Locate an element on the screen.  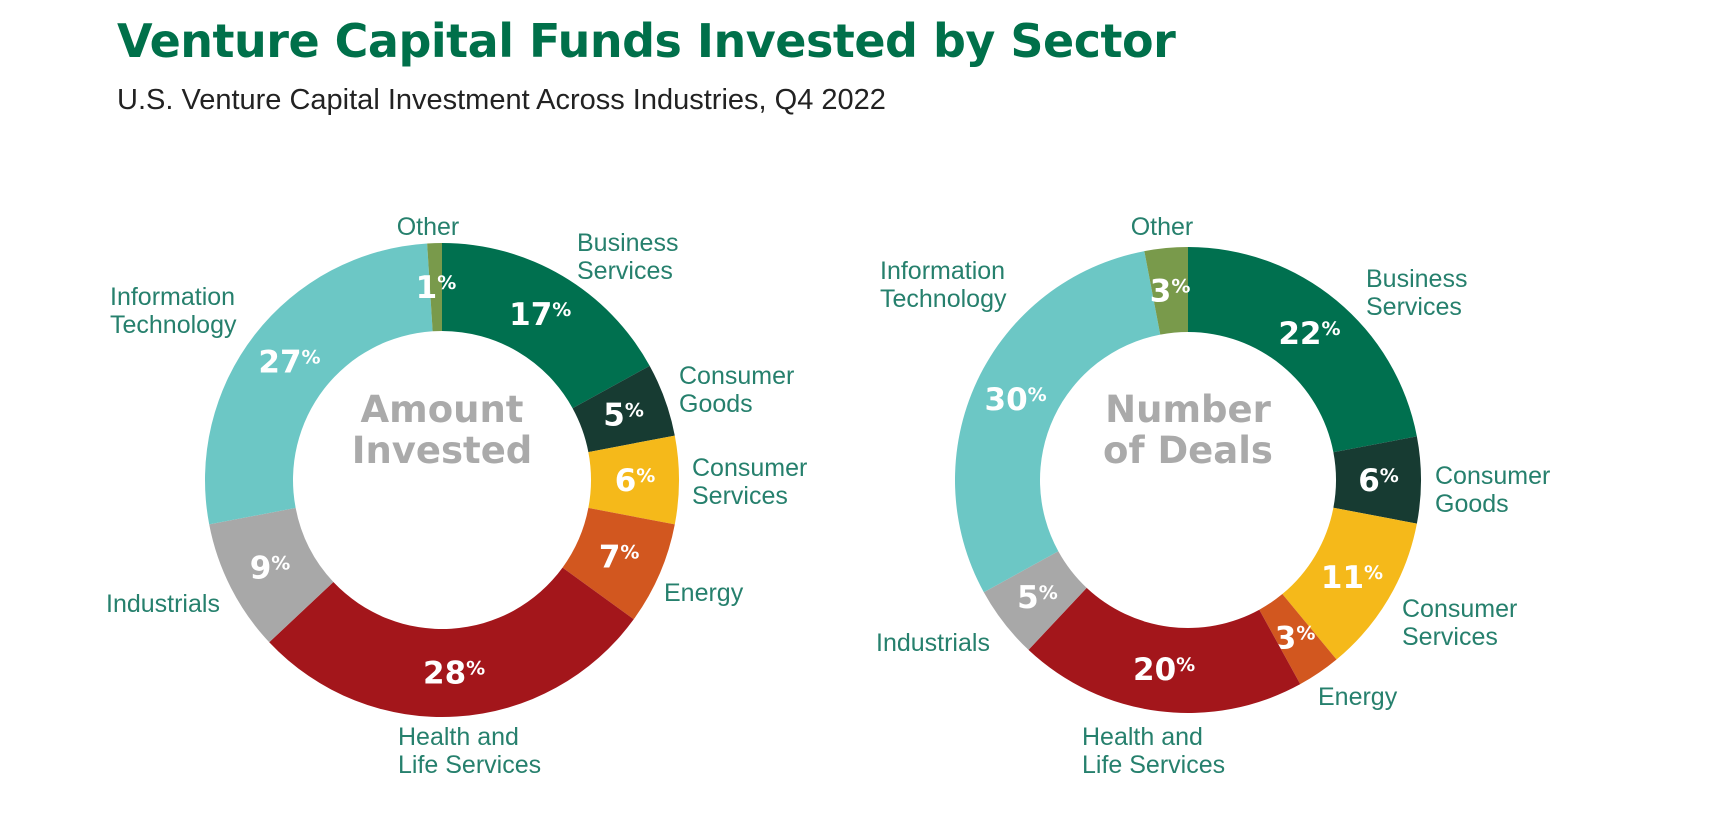
value-label-industrials: 9% is located at coordinates (270, 569).